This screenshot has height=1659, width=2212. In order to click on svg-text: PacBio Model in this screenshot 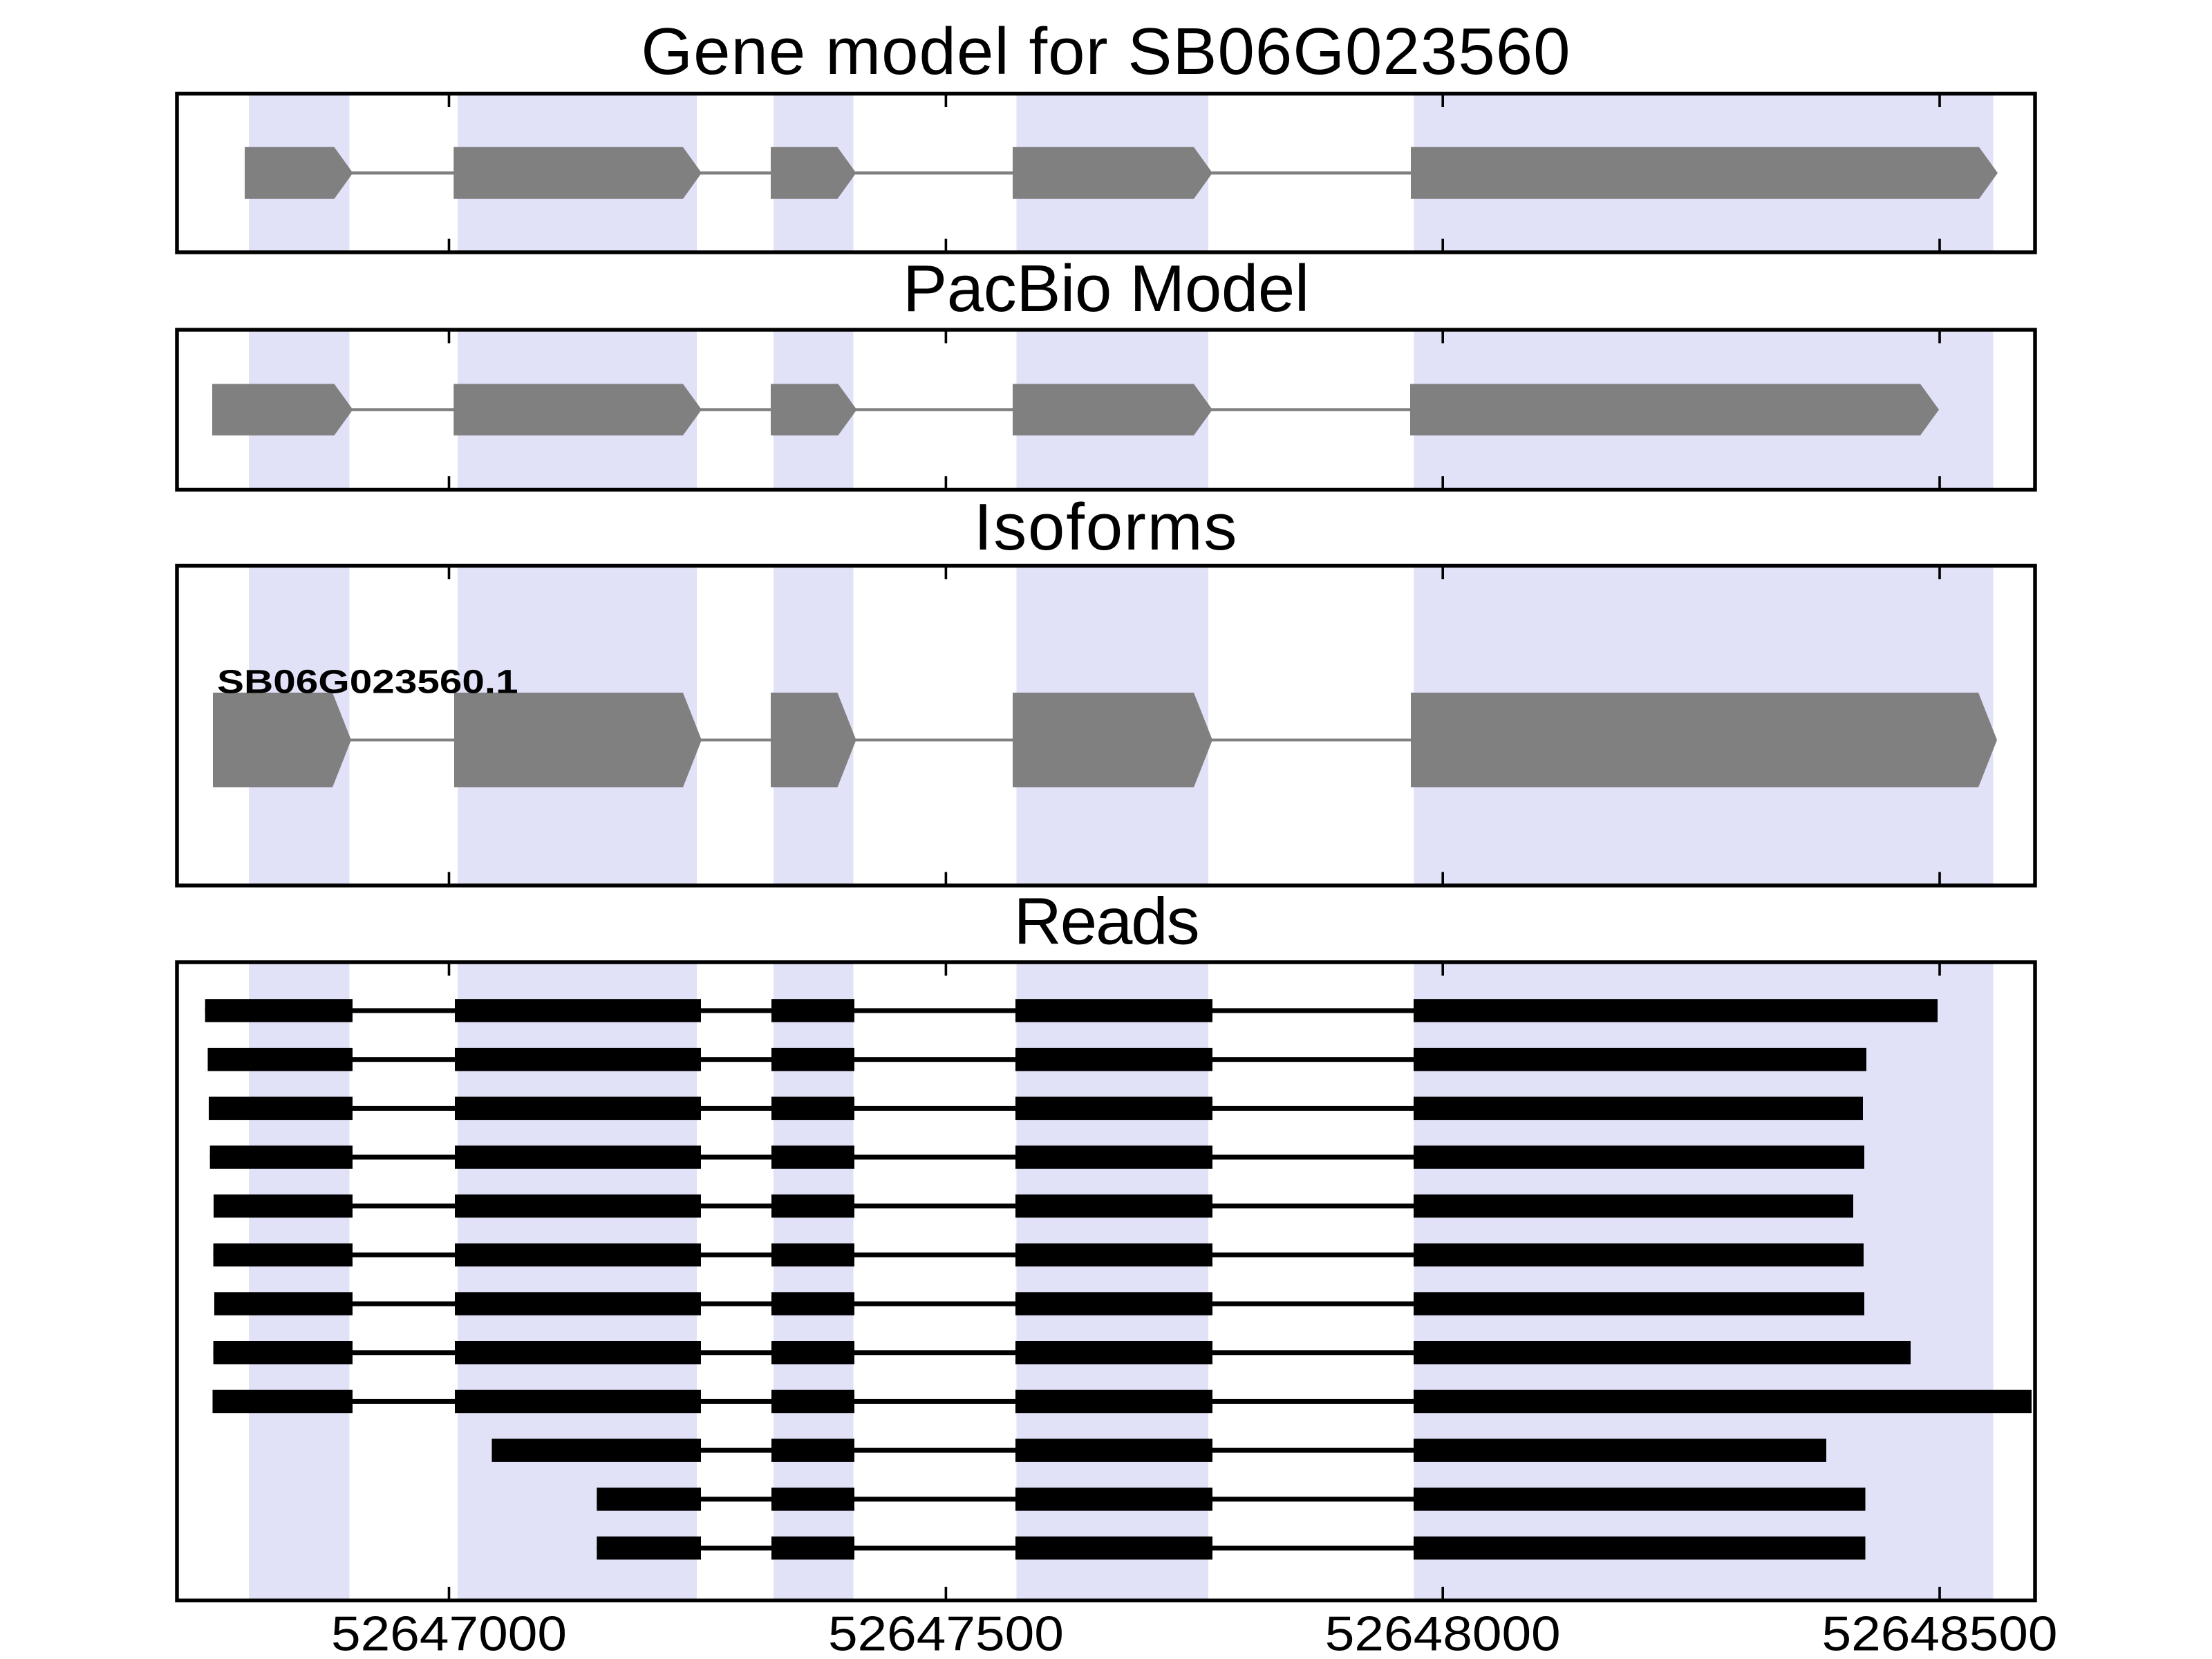, I will do `click(1106, 289)`.